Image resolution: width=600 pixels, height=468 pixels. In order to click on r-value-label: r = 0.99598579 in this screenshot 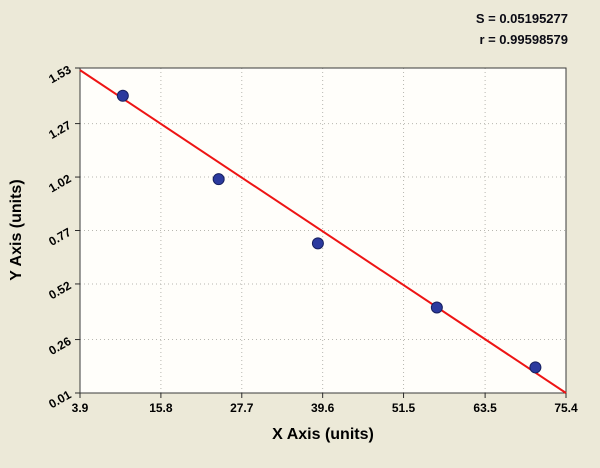, I will do `click(523, 39)`.